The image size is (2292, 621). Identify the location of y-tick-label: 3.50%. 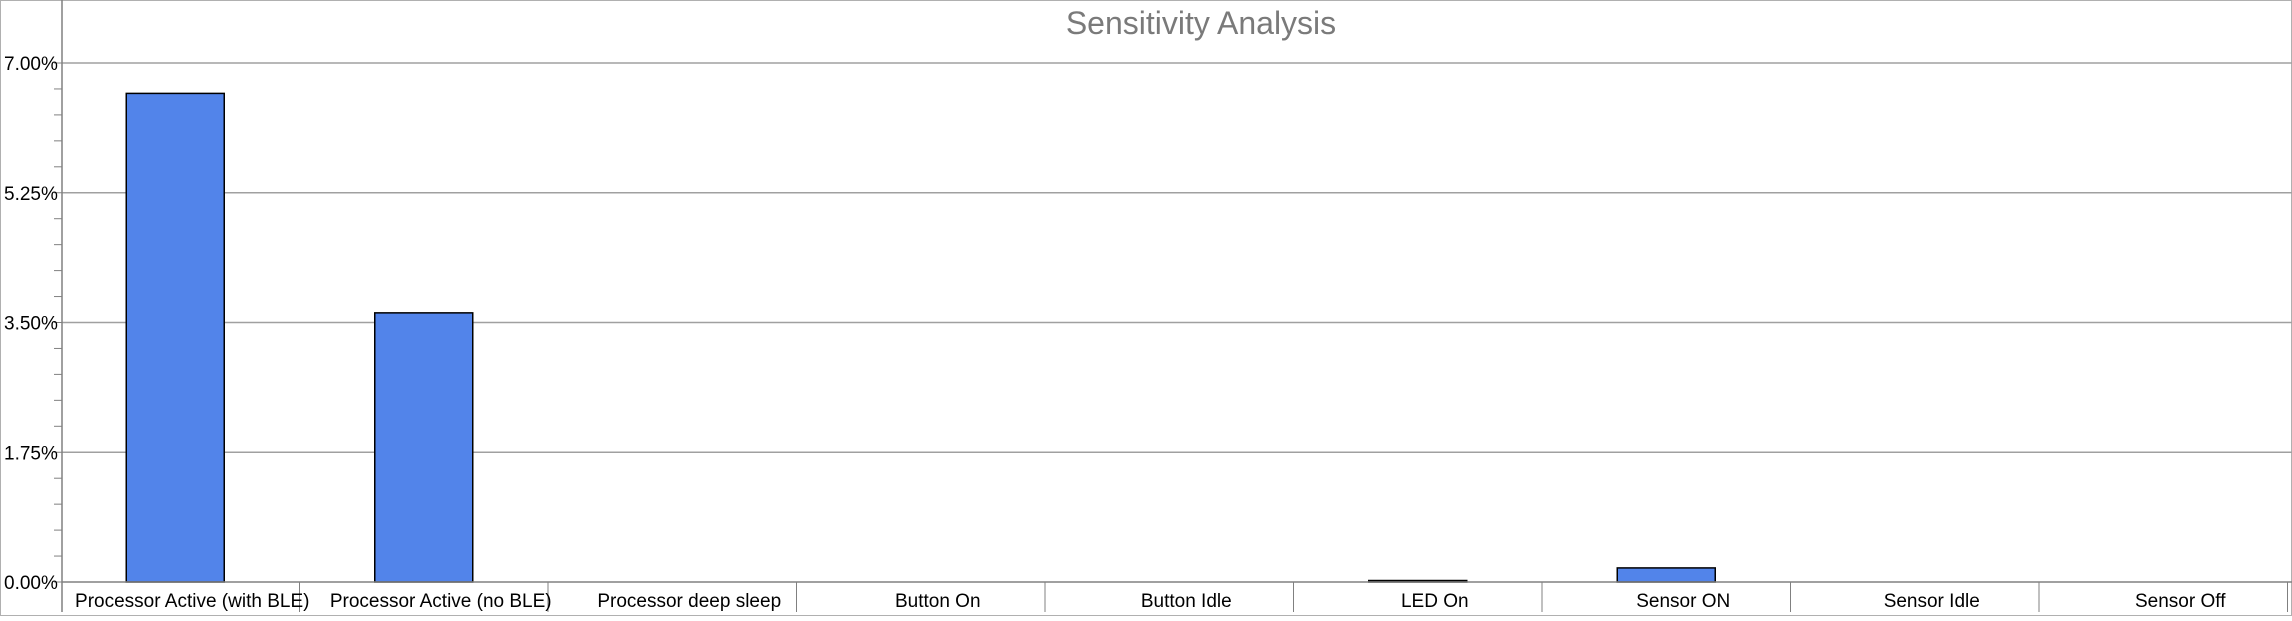
(31, 324).